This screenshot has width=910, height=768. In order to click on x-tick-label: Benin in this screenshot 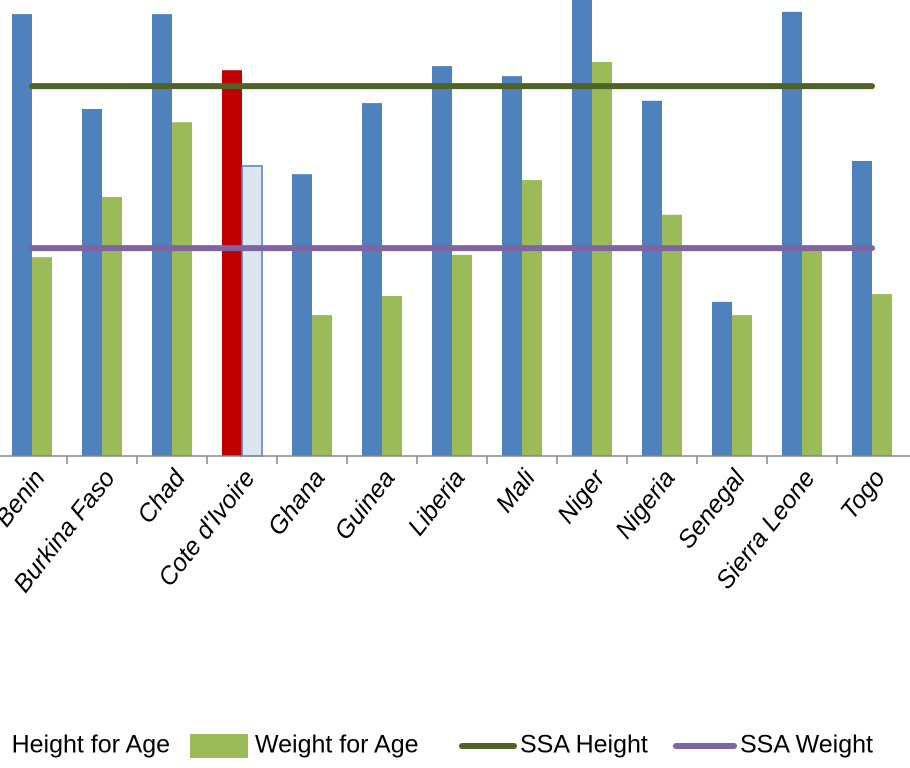, I will do `click(25, 498)`.